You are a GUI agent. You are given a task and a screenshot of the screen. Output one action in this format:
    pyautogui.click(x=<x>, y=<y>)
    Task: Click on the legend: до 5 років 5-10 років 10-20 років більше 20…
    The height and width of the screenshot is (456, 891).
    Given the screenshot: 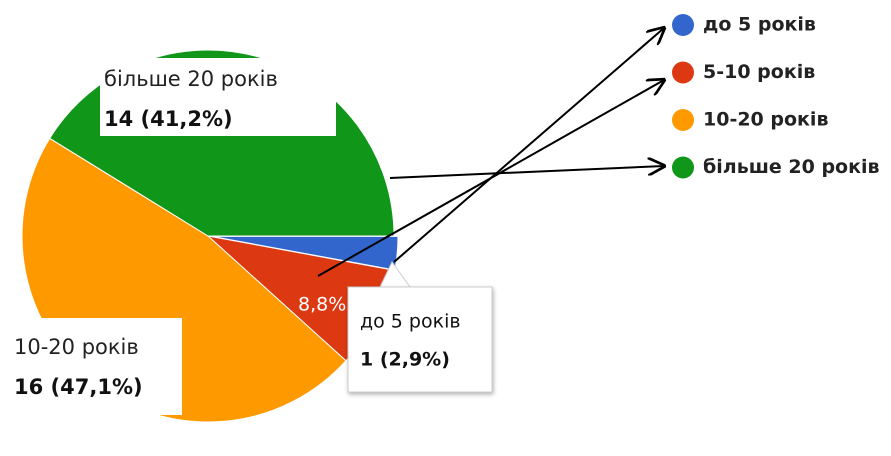 What is the action you would take?
    pyautogui.click(x=776, y=96)
    